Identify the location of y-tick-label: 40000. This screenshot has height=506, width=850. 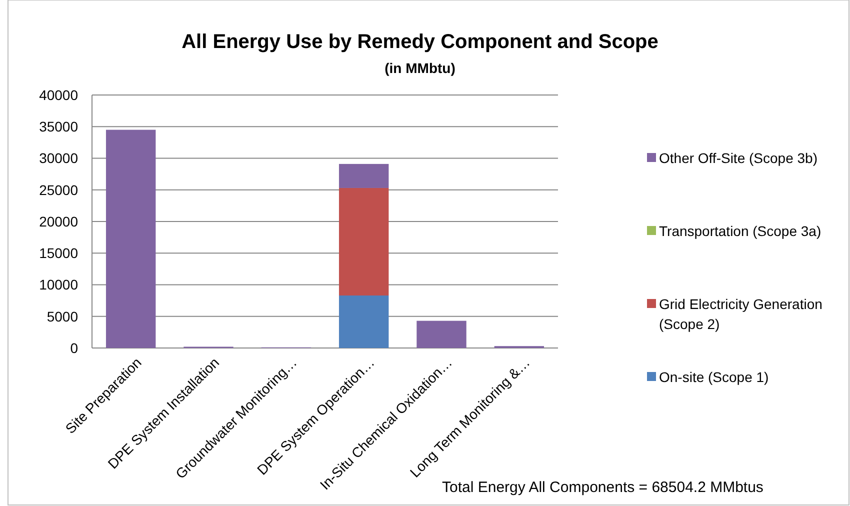
(58, 94).